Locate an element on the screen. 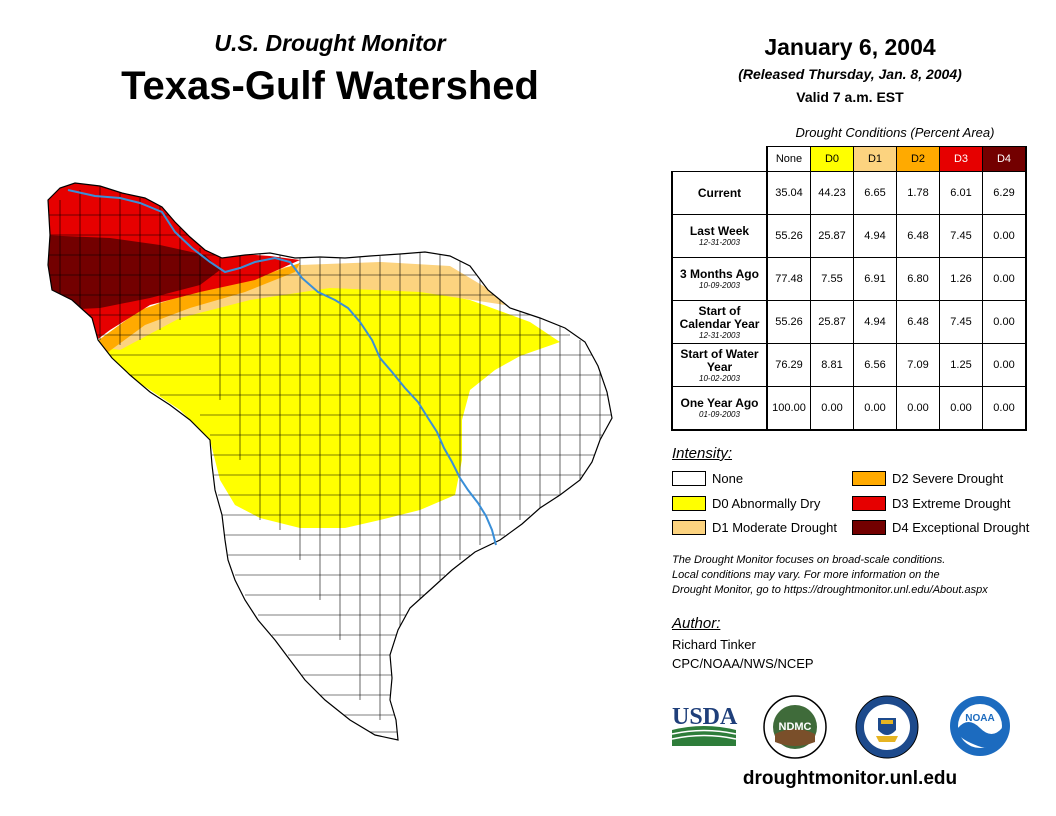  legend-title: Intensity: is located at coordinates (702, 453).